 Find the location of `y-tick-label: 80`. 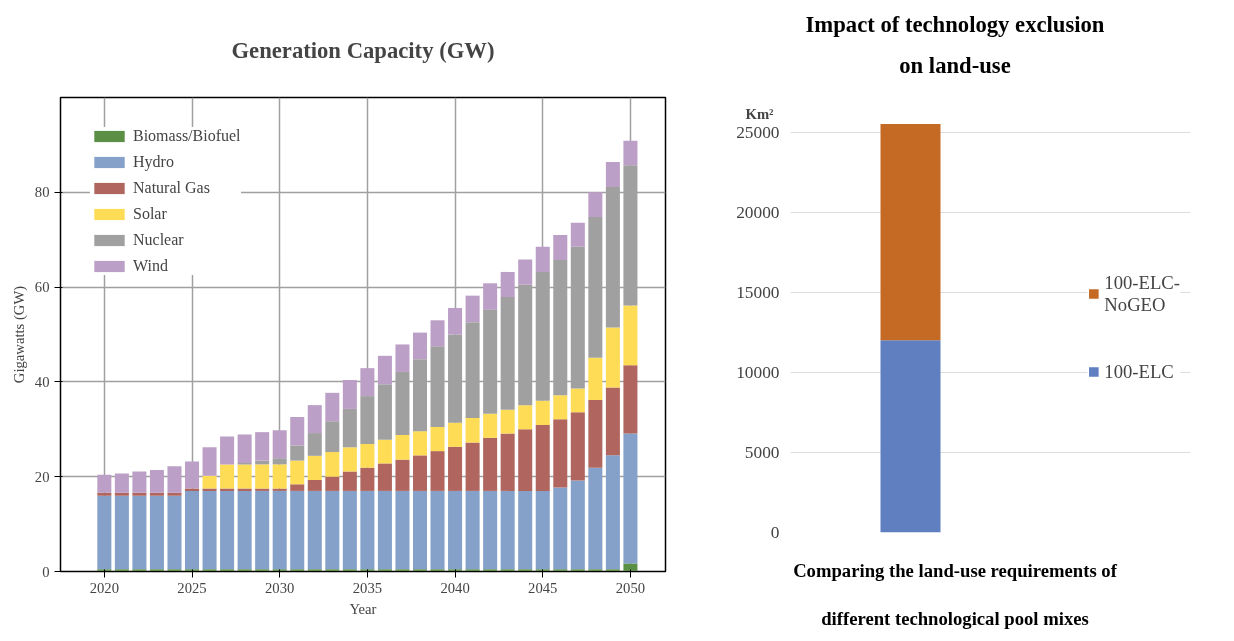

y-tick-label: 80 is located at coordinates (42, 192).